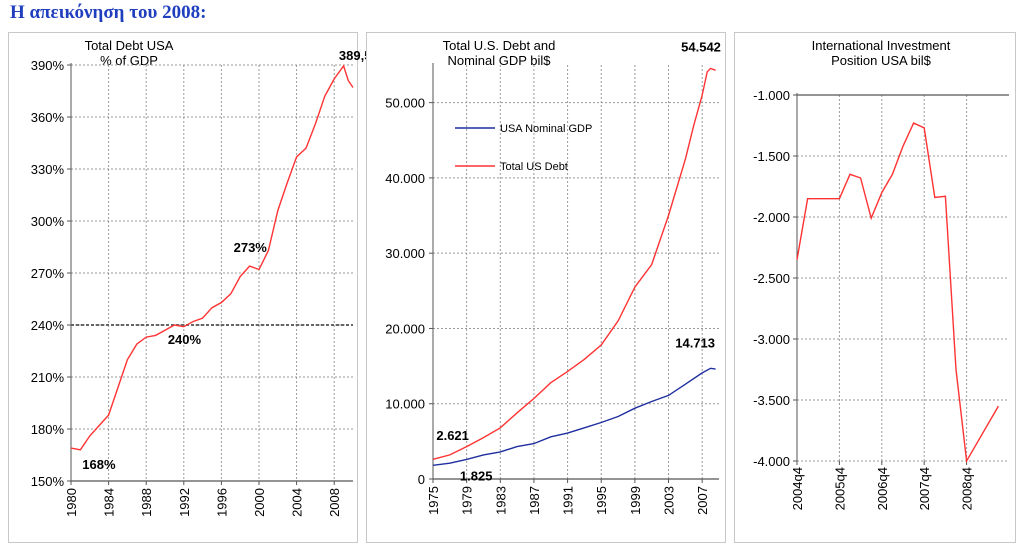 The height and width of the screenshot is (548, 1024). I want to click on y-tick-label: 150%, so click(48, 481).